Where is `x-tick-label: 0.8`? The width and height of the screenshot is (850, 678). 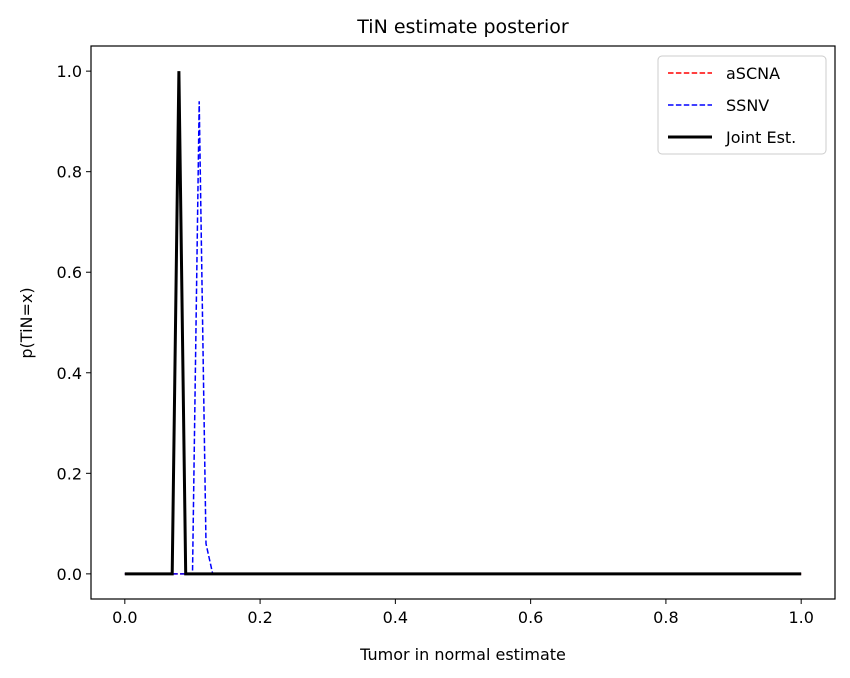
x-tick-label: 0.8 is located at coordinates (665, 617).